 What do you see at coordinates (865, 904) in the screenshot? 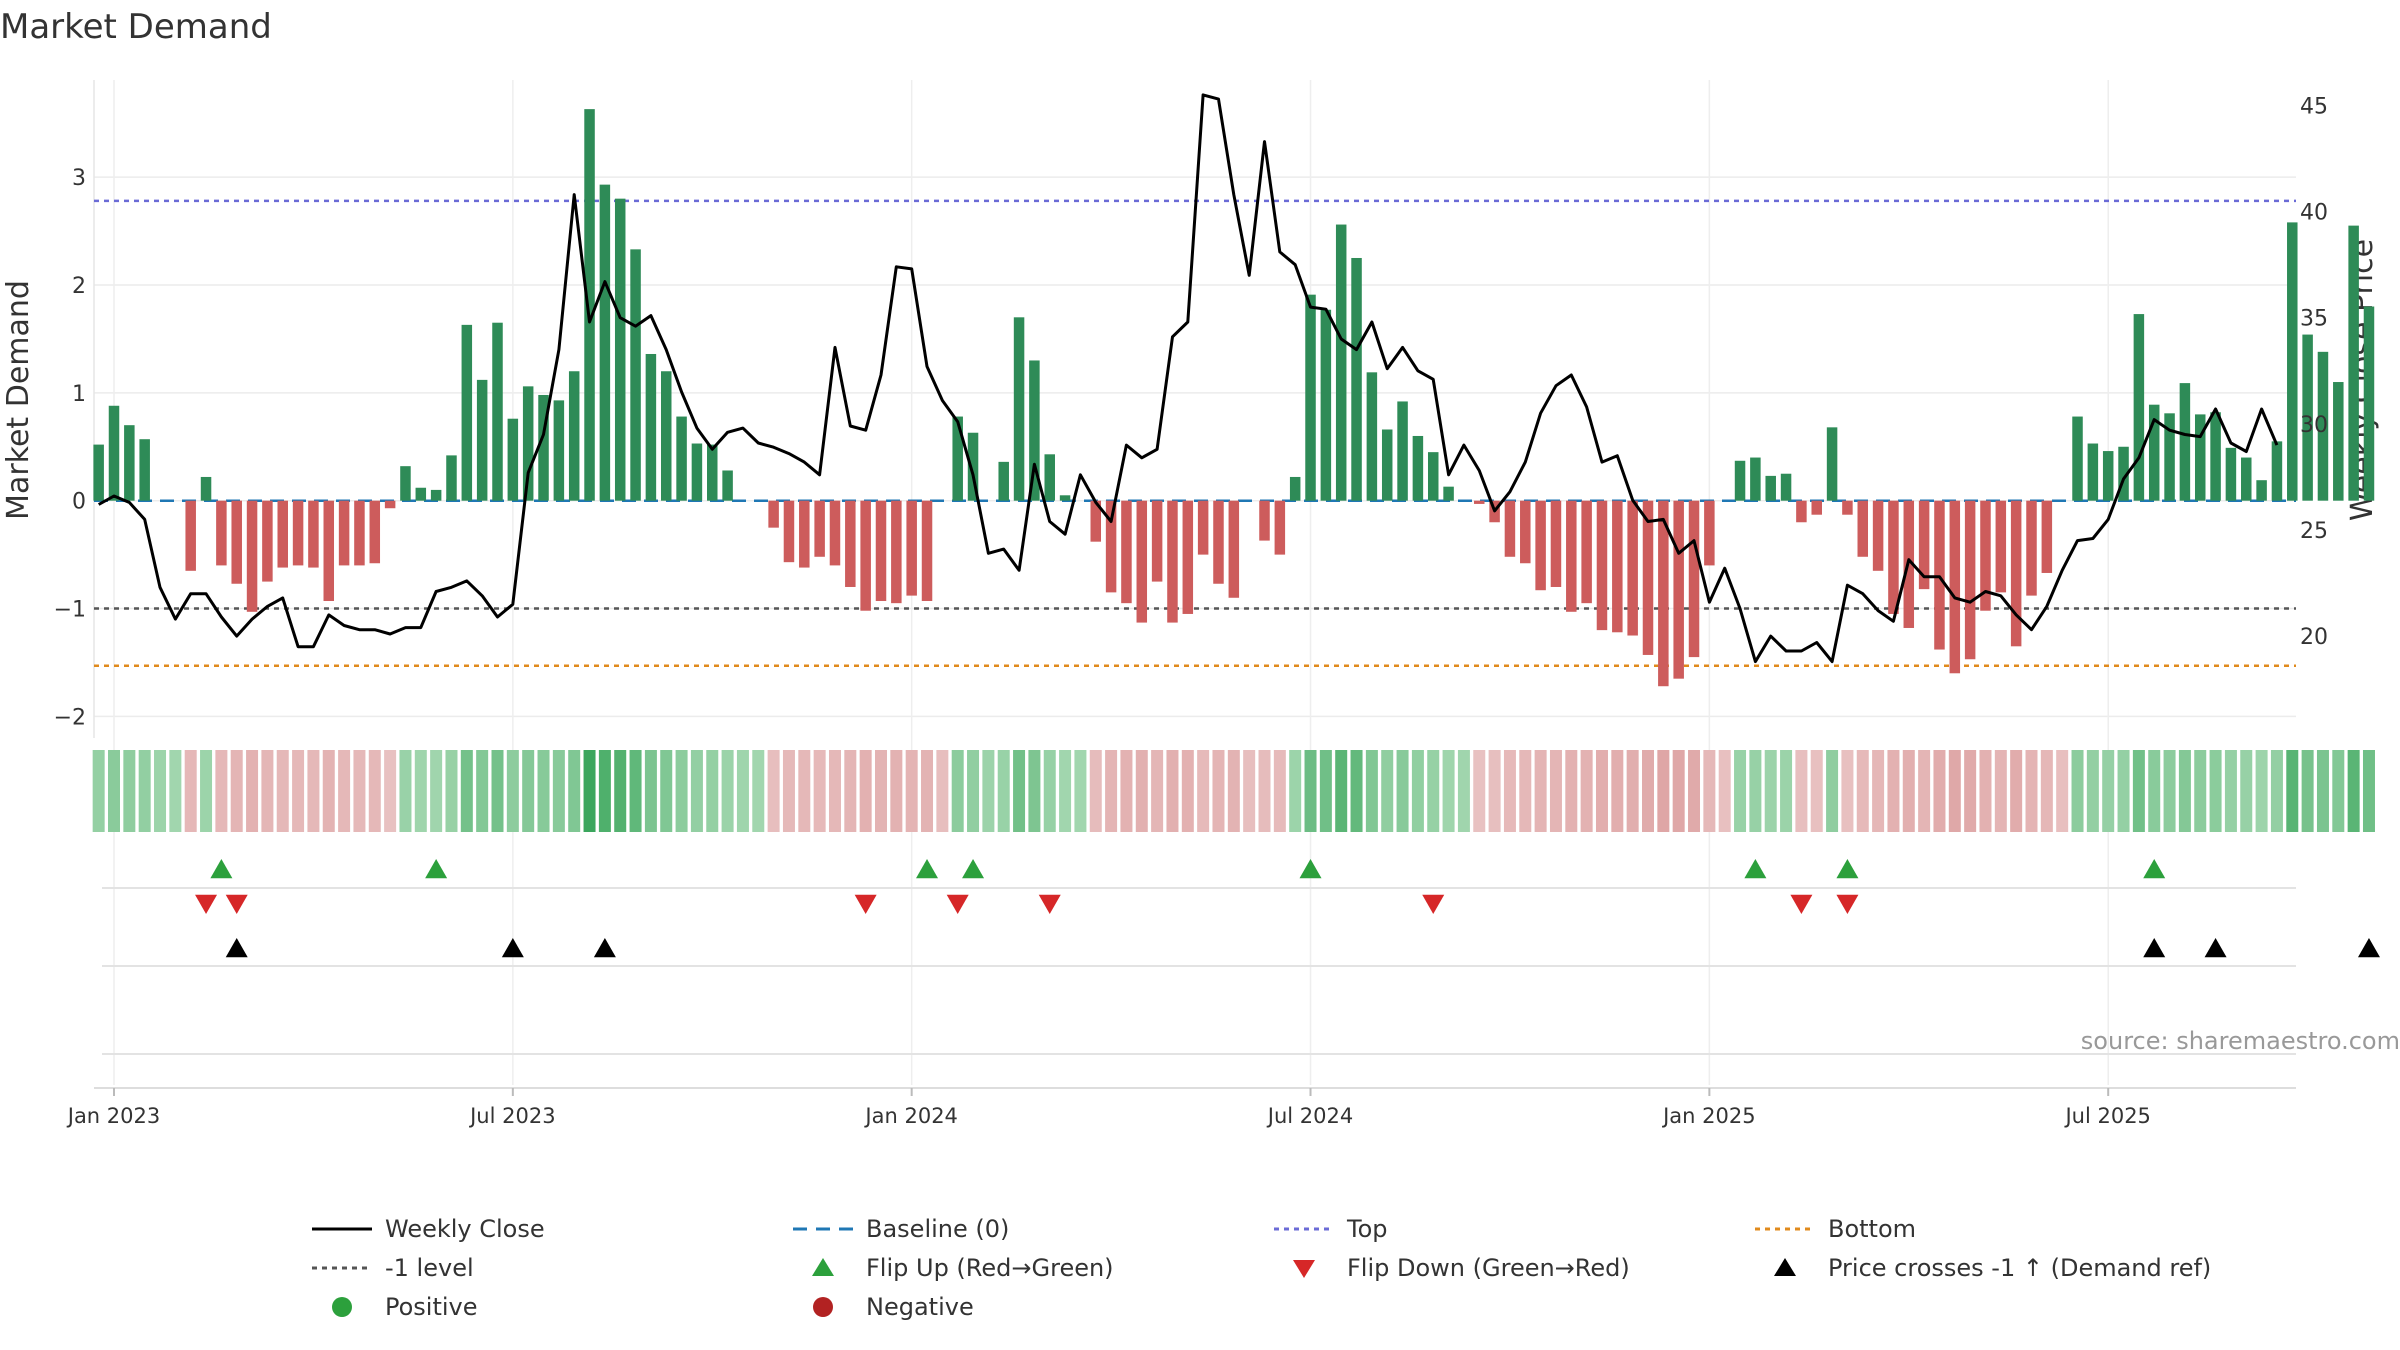
I see `flip-down-marker` at bounding box center [865, 904].